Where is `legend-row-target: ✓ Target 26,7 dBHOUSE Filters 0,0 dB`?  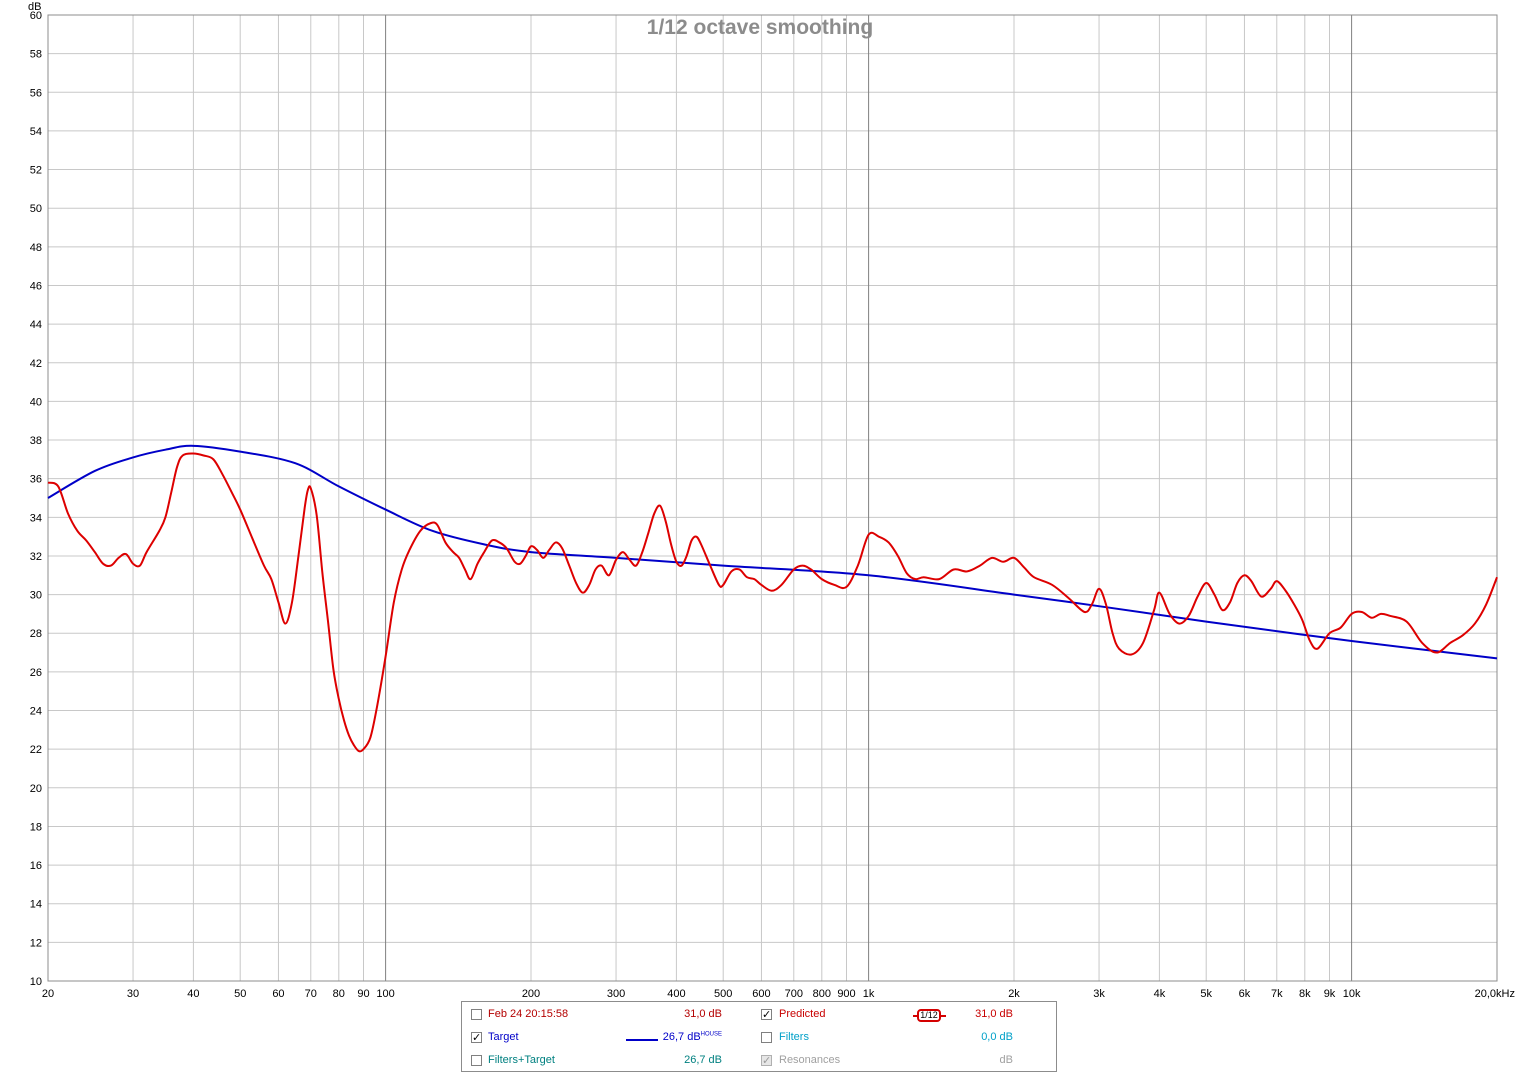
legend-row-target: ✓ Target 26,7 dBHOUSE Filters 0,0 dB is located at coordinates (759, 1038).